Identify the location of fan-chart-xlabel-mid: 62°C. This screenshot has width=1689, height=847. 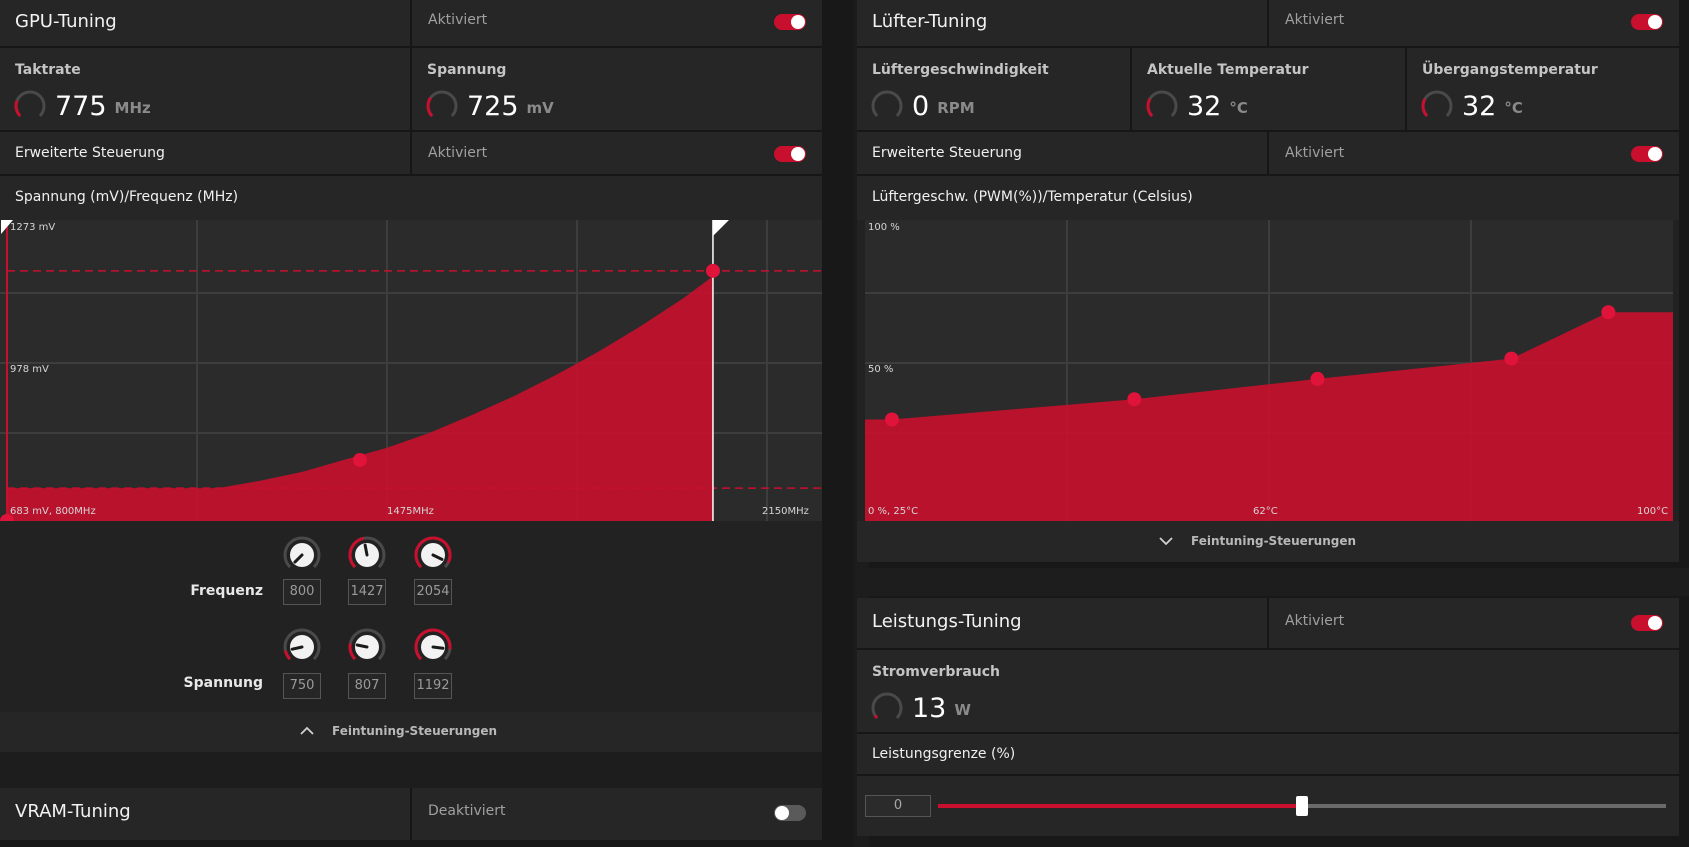
(1265, 511).